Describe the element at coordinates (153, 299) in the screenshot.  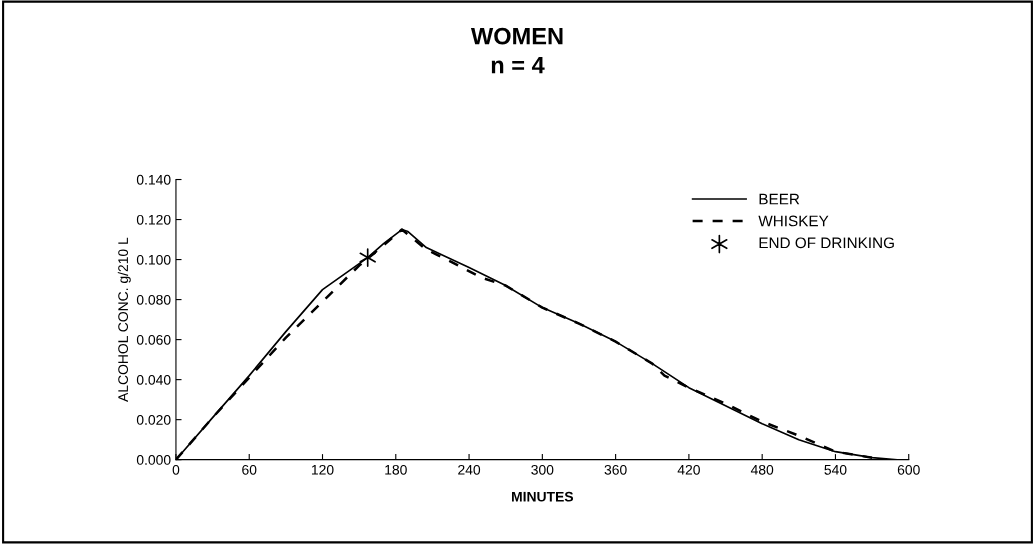
I see `y-tick-label: 0.080` at that location.